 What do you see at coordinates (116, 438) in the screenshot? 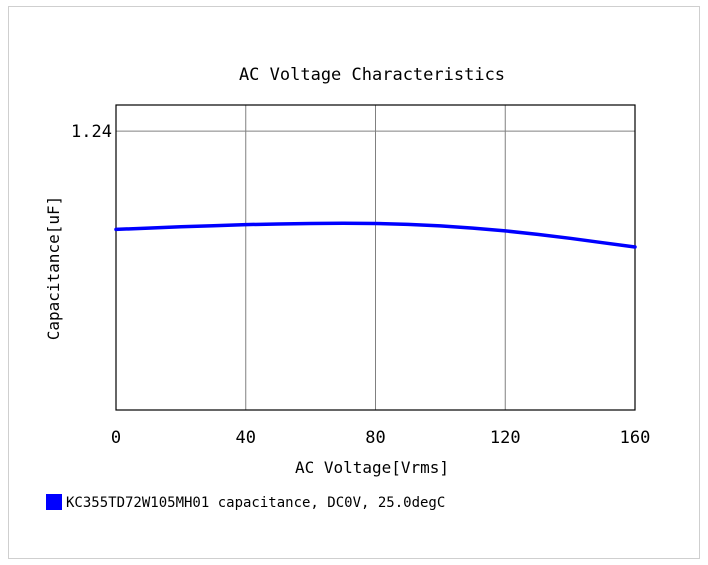
I see `x-tick-label: 0` at bounding box center [116, 438].